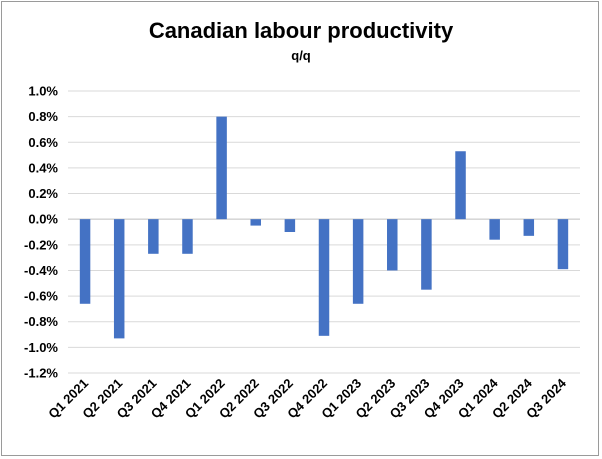 The image size is (602, 459). What do you see at coordinates (301, 30) in the screenshot?
I see `chart-title: Canadian labour productivity` at bounding box center [301, 30].